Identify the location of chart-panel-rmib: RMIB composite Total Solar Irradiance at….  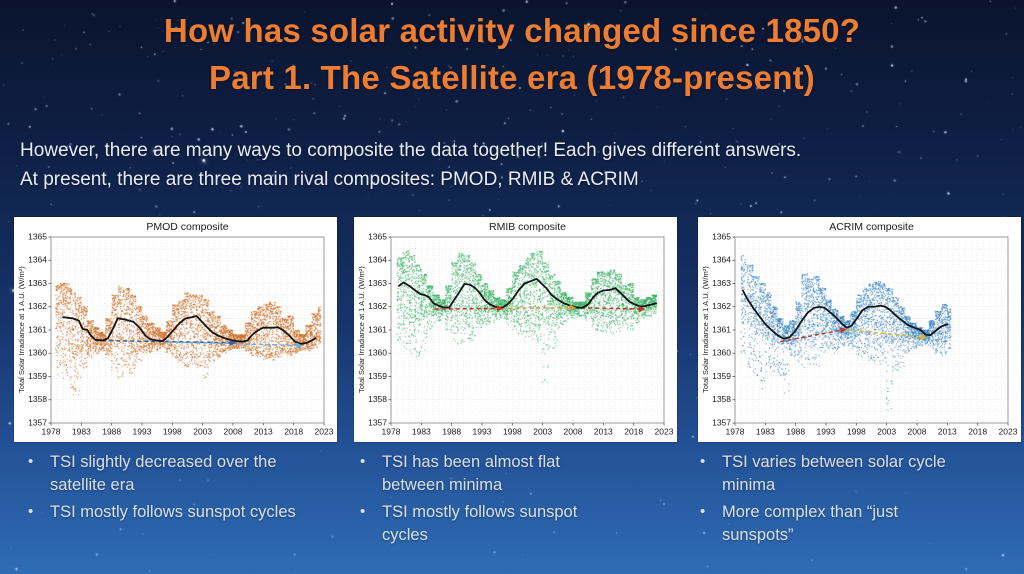
(515, 329).